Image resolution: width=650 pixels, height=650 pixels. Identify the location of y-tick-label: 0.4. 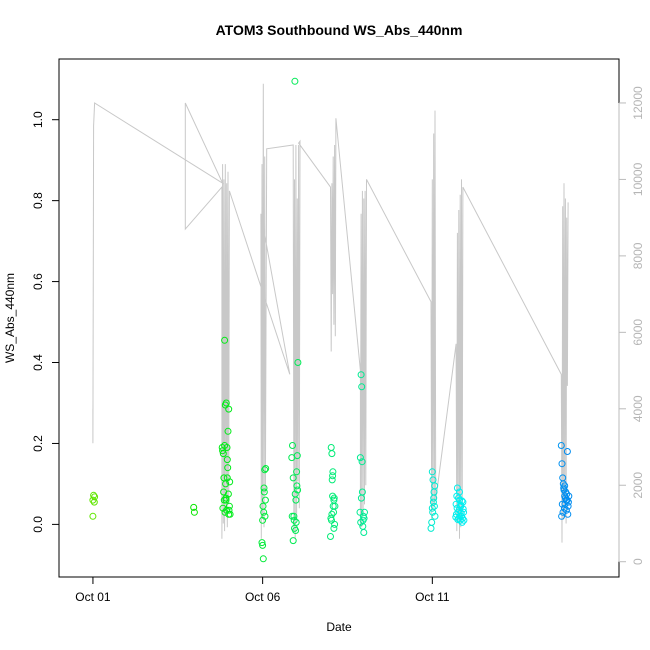
(38, 362).